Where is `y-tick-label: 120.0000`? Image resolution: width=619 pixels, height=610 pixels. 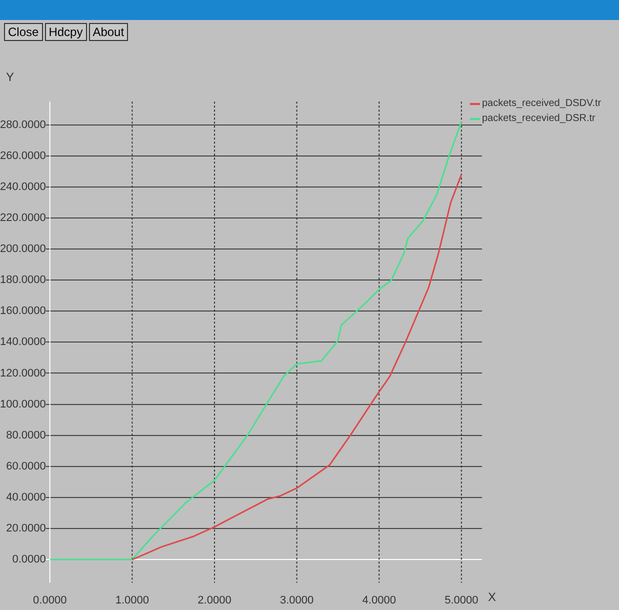
y-tick-label: 120.0000 is located at coordinates (23, 373).